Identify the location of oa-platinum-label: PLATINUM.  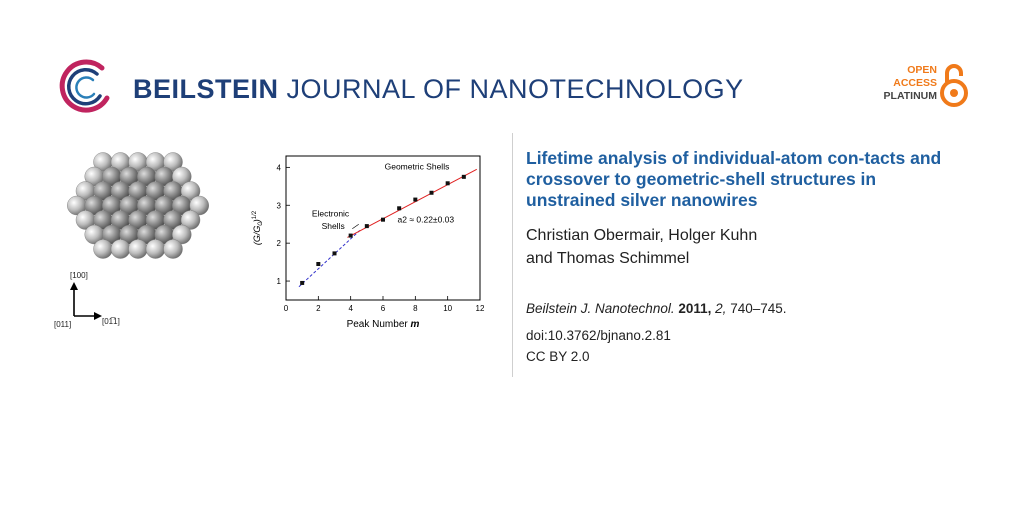
(910, 96).